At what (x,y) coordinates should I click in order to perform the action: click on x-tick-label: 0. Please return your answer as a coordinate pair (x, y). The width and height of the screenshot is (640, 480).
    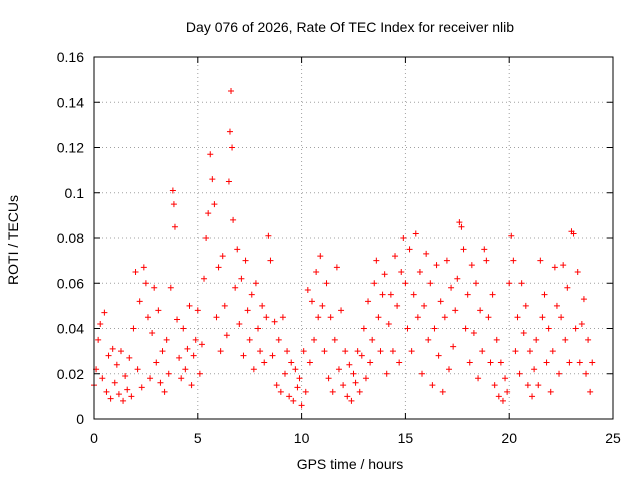
    Looking at the image, I should click on (94, 438).